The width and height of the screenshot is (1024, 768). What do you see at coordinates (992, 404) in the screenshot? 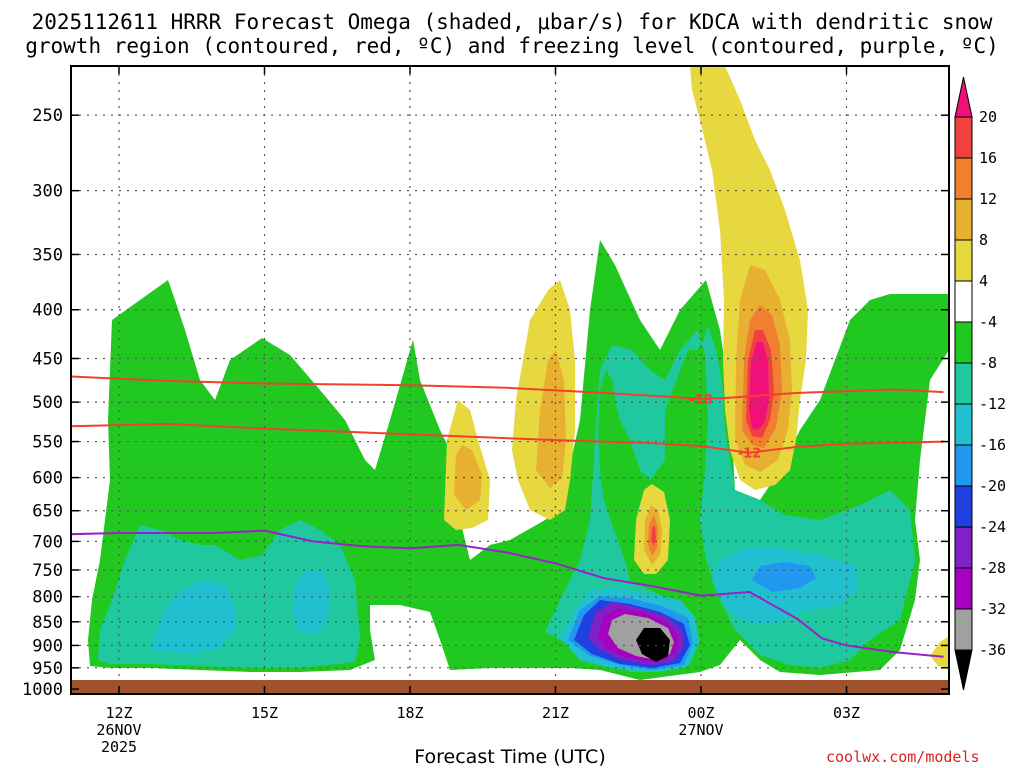
I see `colorbar-label: -12` at bounding box center [992, 404].